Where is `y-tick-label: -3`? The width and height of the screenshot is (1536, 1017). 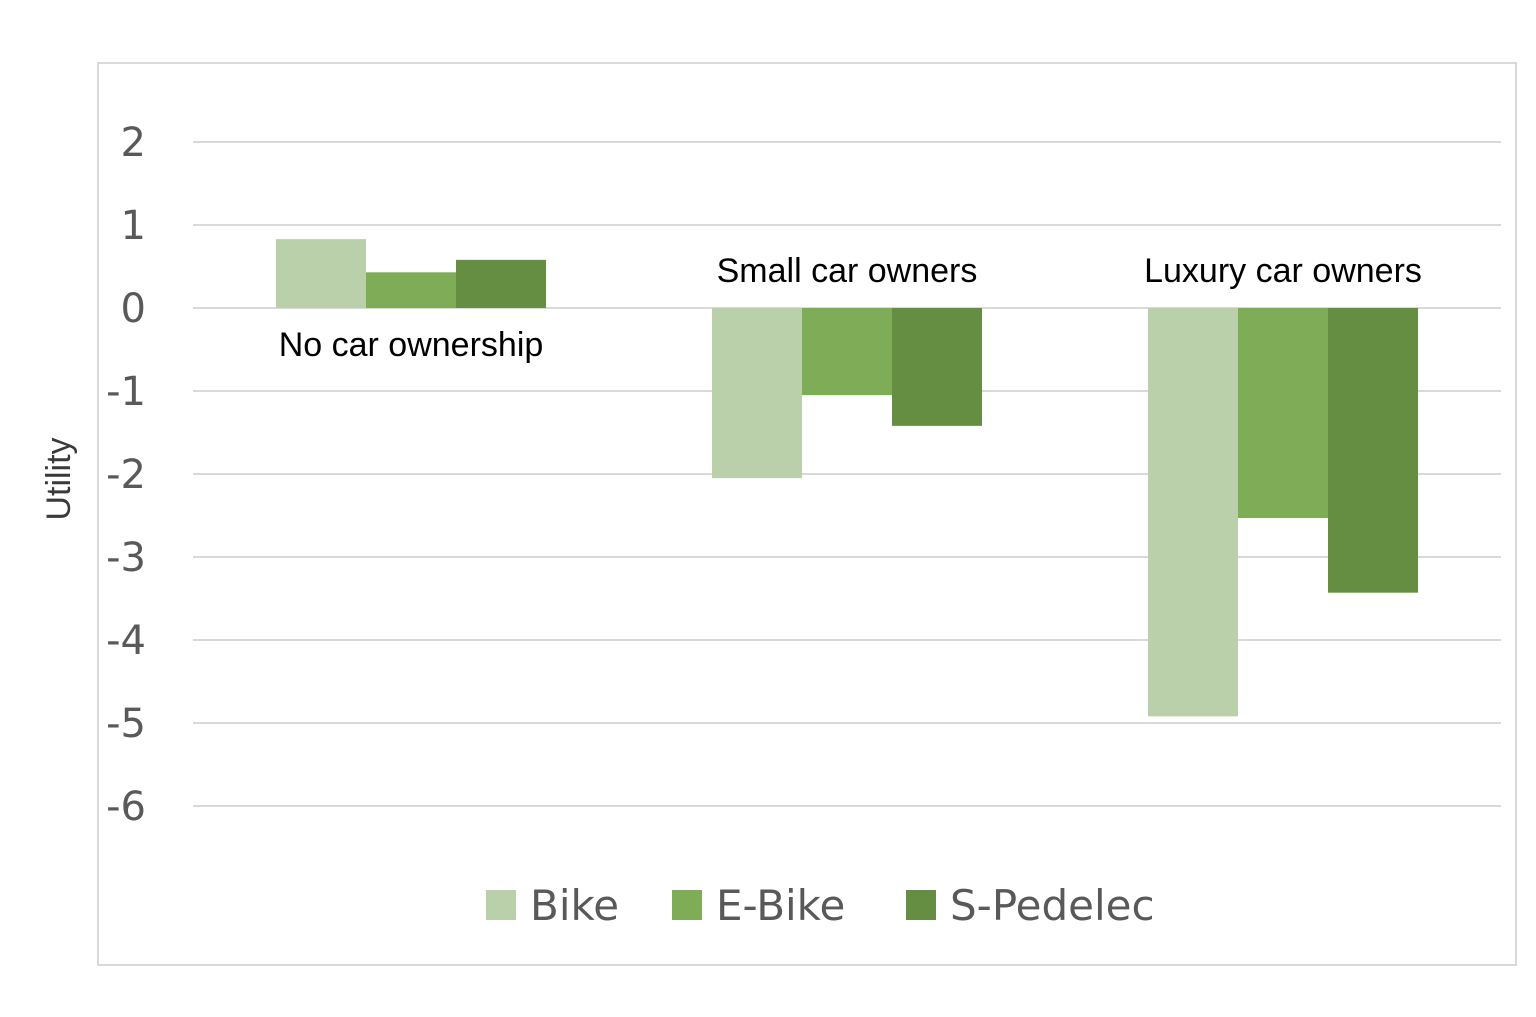 y-tick-label: -3 is located at coordinates (126, 558).